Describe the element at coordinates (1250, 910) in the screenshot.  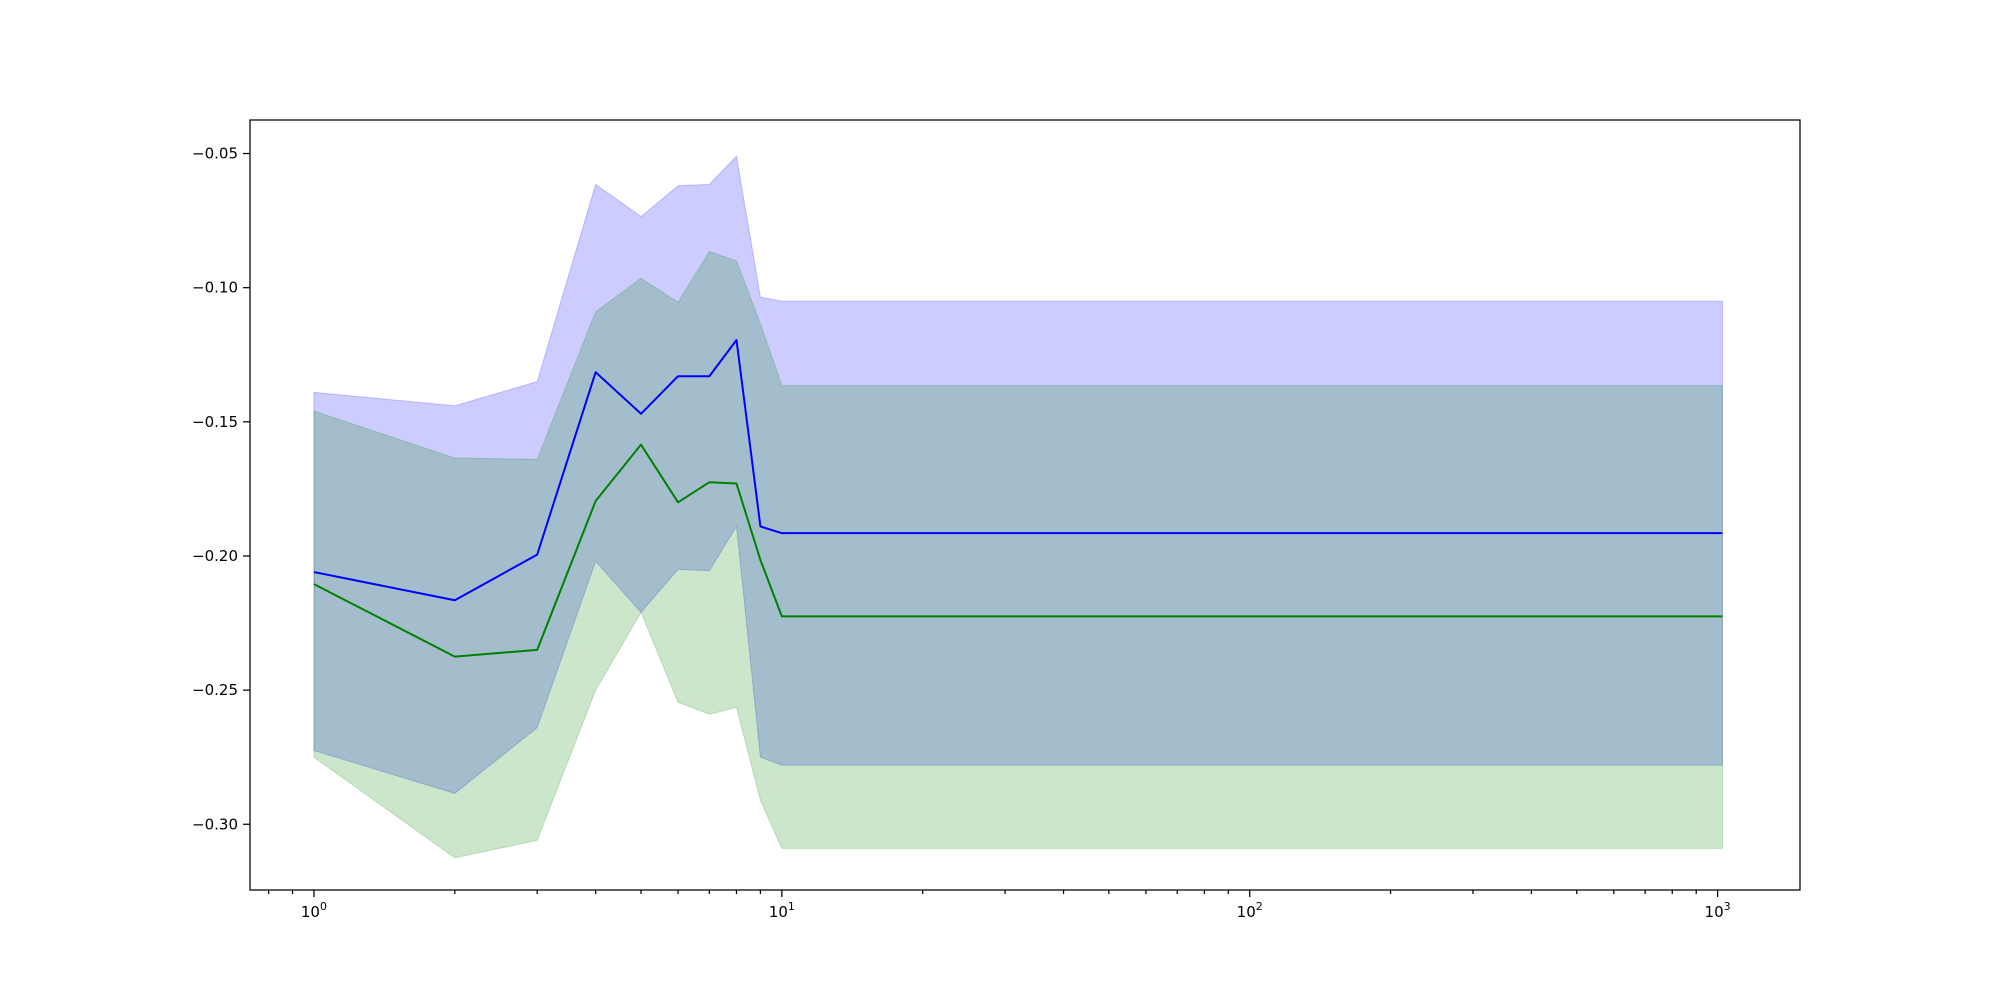
I see `x-tick-label: 10²` at that location.